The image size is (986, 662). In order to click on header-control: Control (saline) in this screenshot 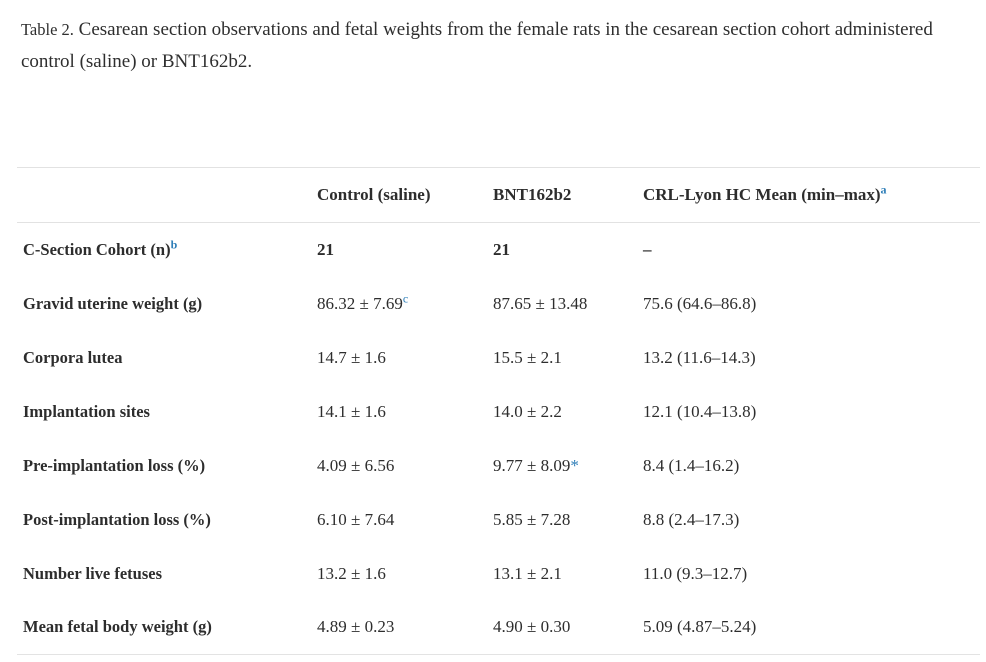, I will do `click(405, 195)`.